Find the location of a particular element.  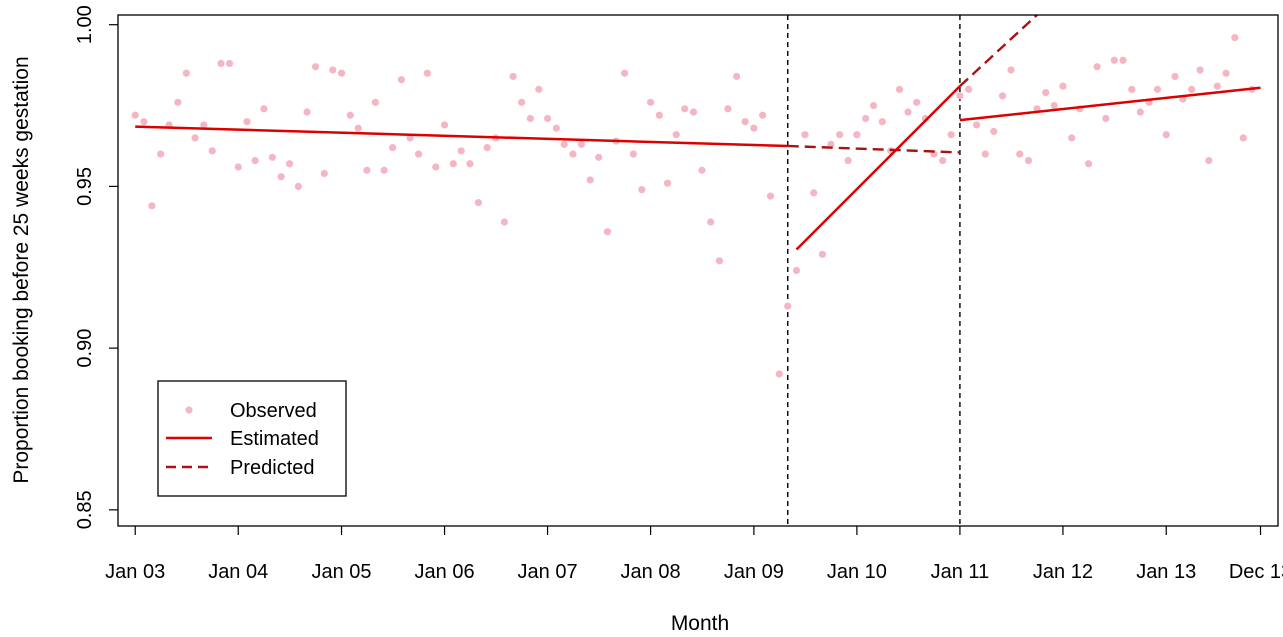

y-tick-label: 0.95 is located at coordinates (85, 186).